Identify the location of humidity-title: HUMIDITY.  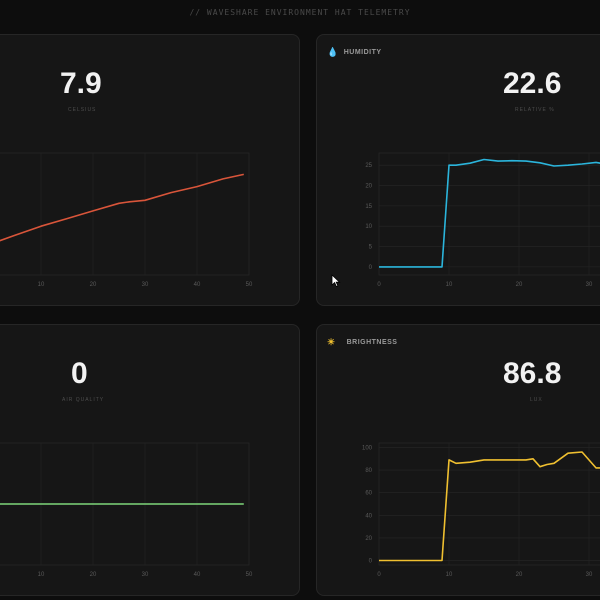
(362, 52).